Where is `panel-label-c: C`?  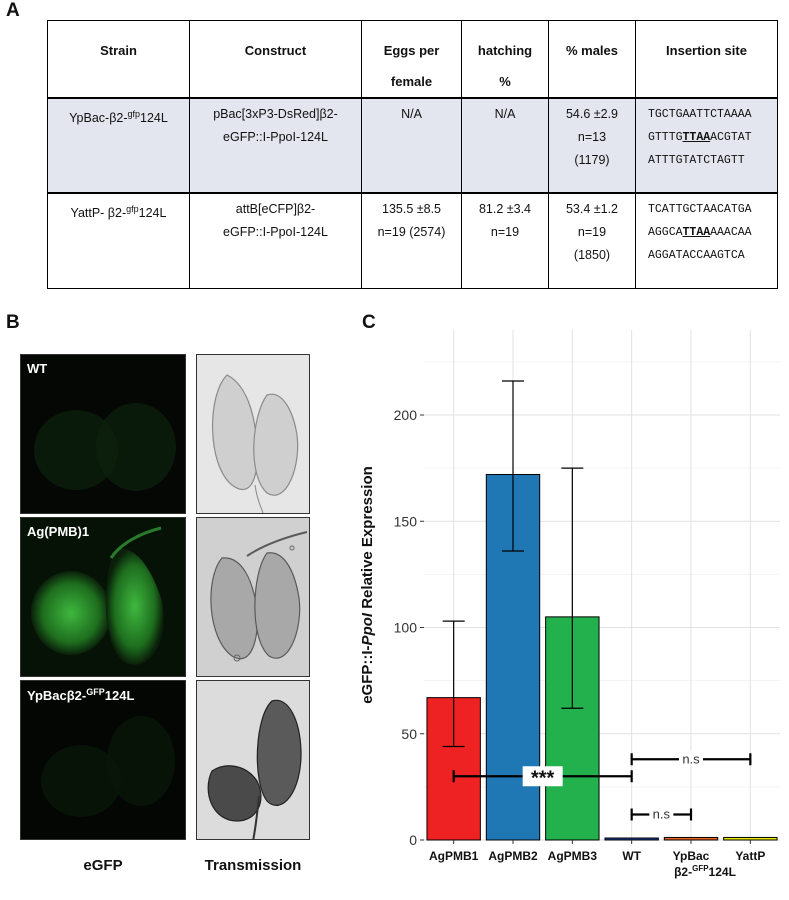 panel-label-c: C is located at coordinates (369, 322).